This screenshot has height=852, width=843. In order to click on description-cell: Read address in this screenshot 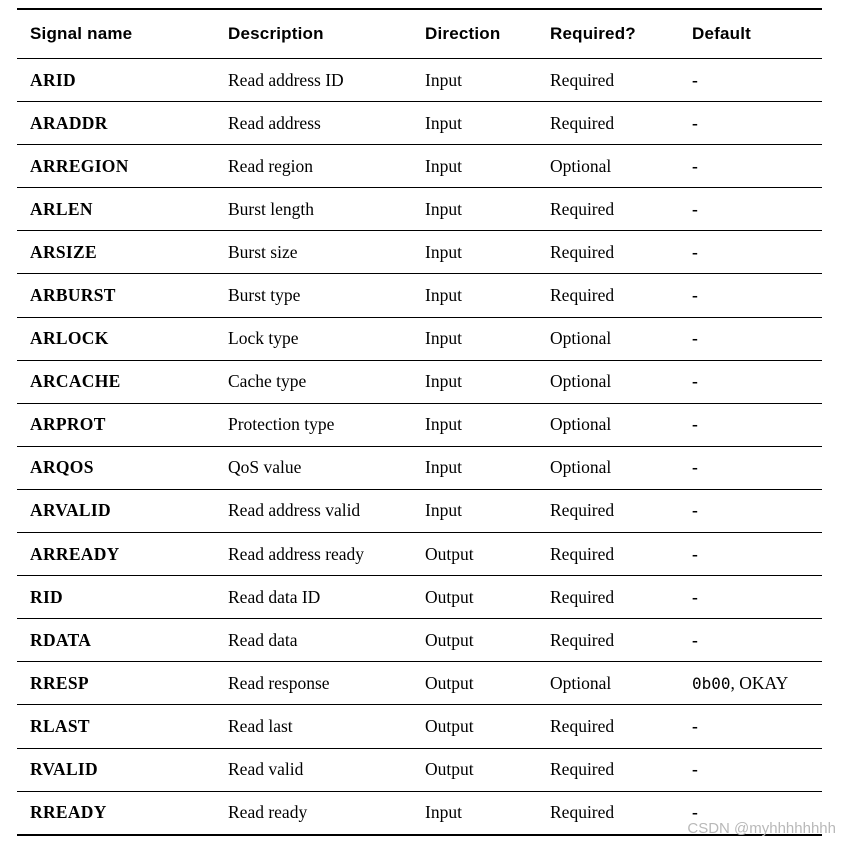, I will do `click(274, 122)`.